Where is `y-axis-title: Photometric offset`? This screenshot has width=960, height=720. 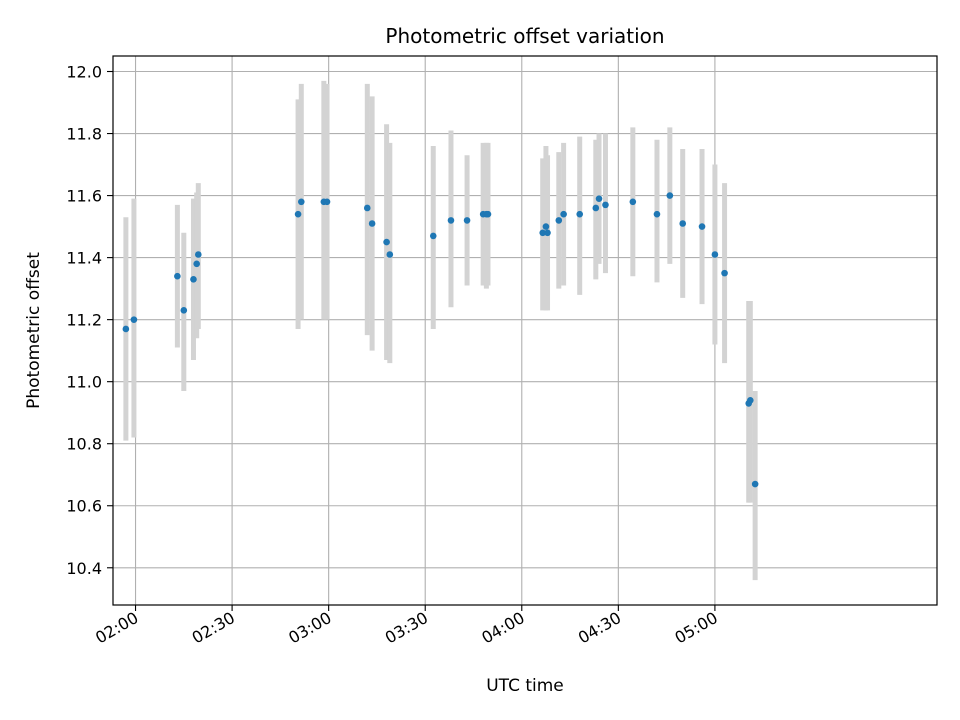 y-axis-title: Photometric offset is located at coordinates (34, 330).